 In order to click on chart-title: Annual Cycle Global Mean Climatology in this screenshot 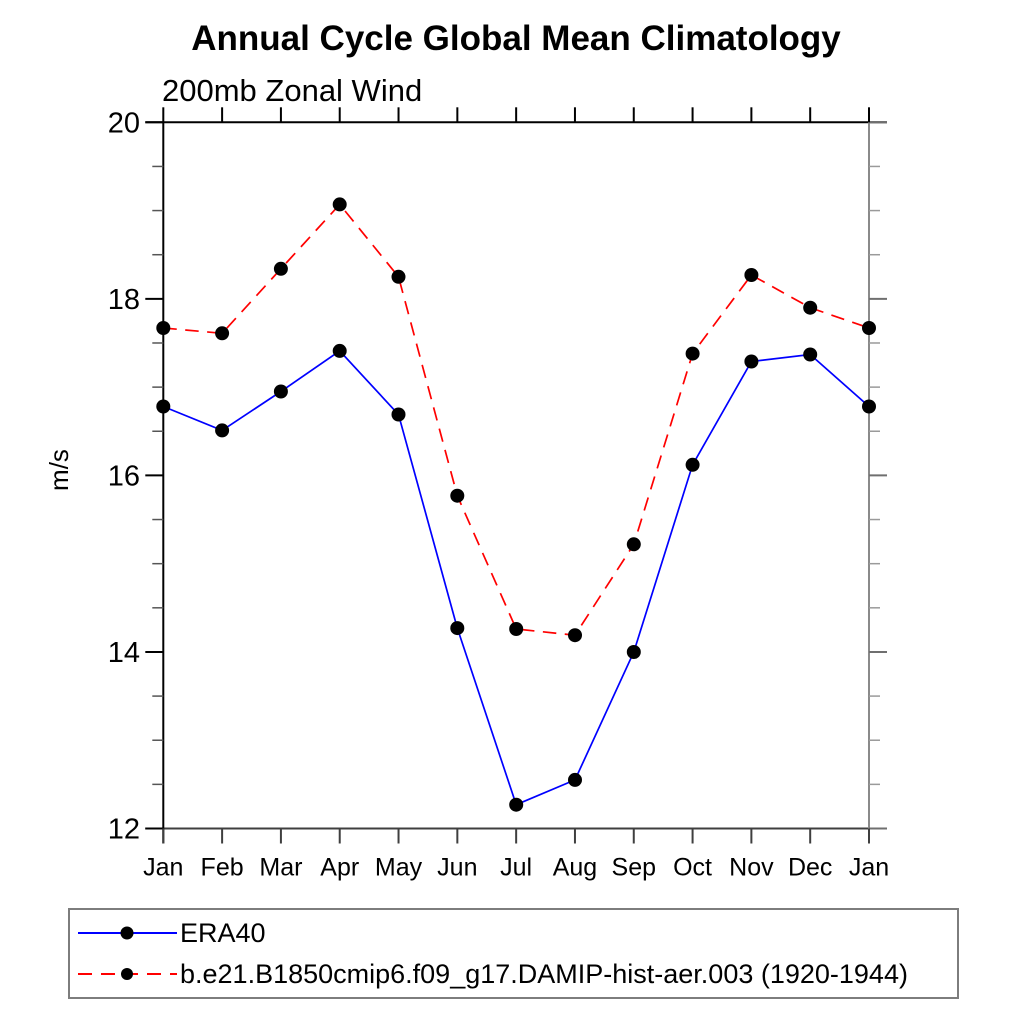, I will do `click(516, 38)`.